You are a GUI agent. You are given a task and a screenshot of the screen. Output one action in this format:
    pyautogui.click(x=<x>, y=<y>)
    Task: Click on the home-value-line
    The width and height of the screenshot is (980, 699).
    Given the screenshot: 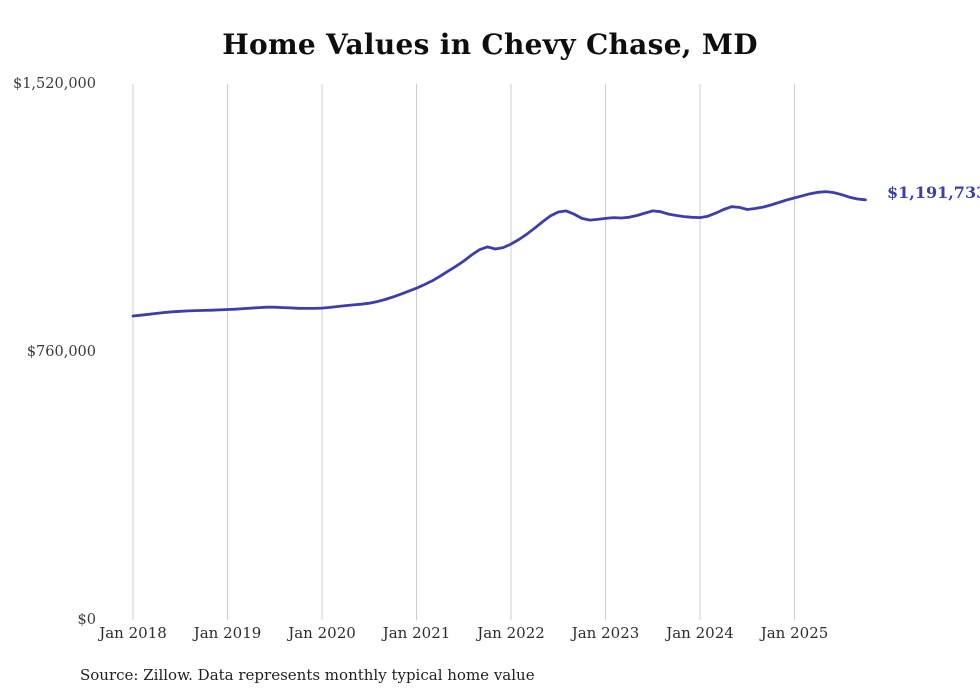 What is the action you would take?
    pyautogui.click(x=499, y=254)
    